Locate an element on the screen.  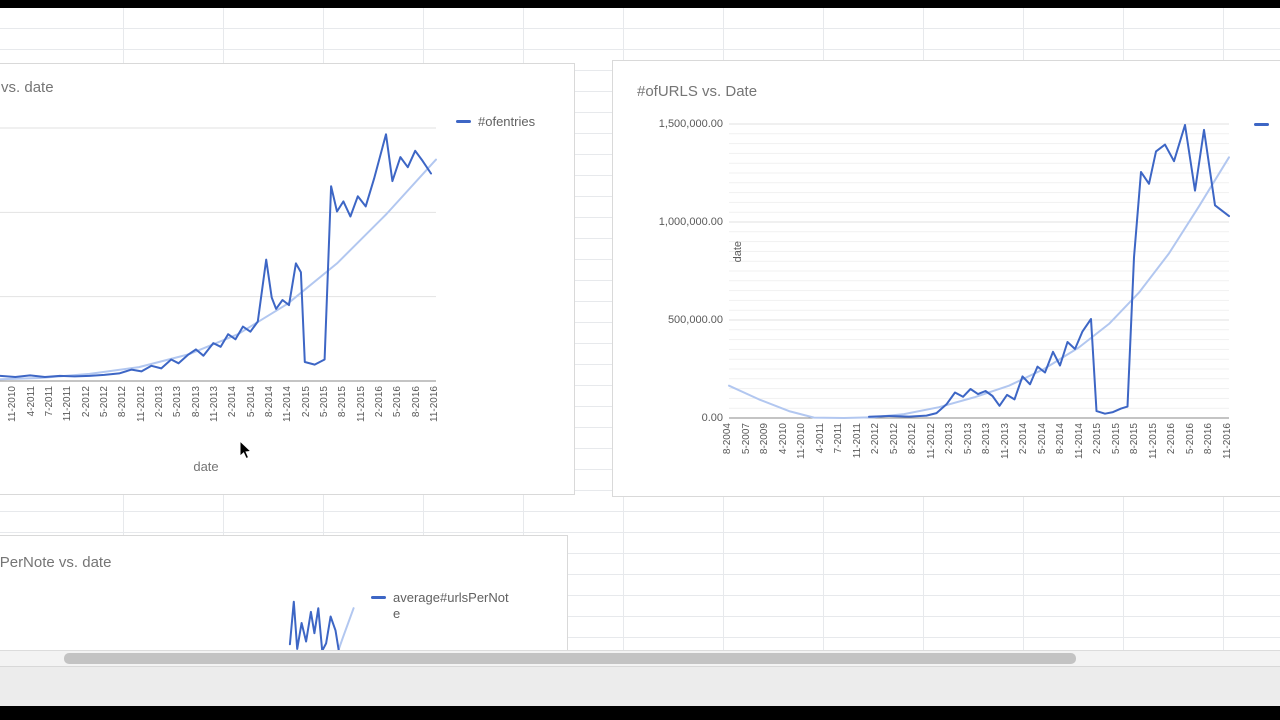
y-axis-tick-label: 1,000,000.00 is located at coordinates (690, 222).